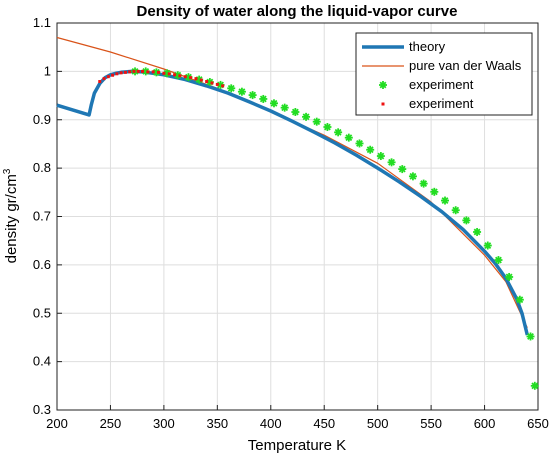 The width and height of the screenshot is (550, 460). I want to click on x-tick-label: 250, so click(111, 423).